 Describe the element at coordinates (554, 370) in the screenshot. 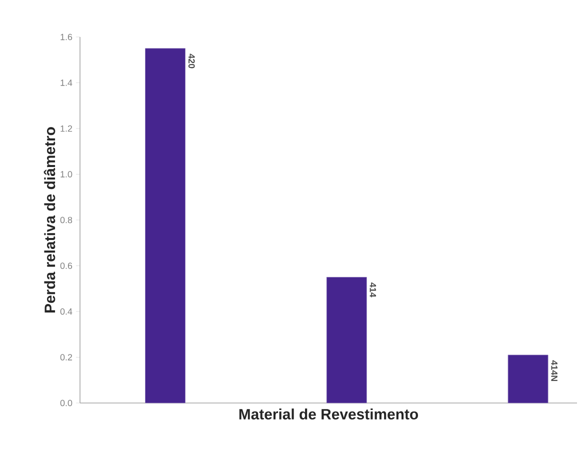

I see `x-tick-label: 414N` at that location.